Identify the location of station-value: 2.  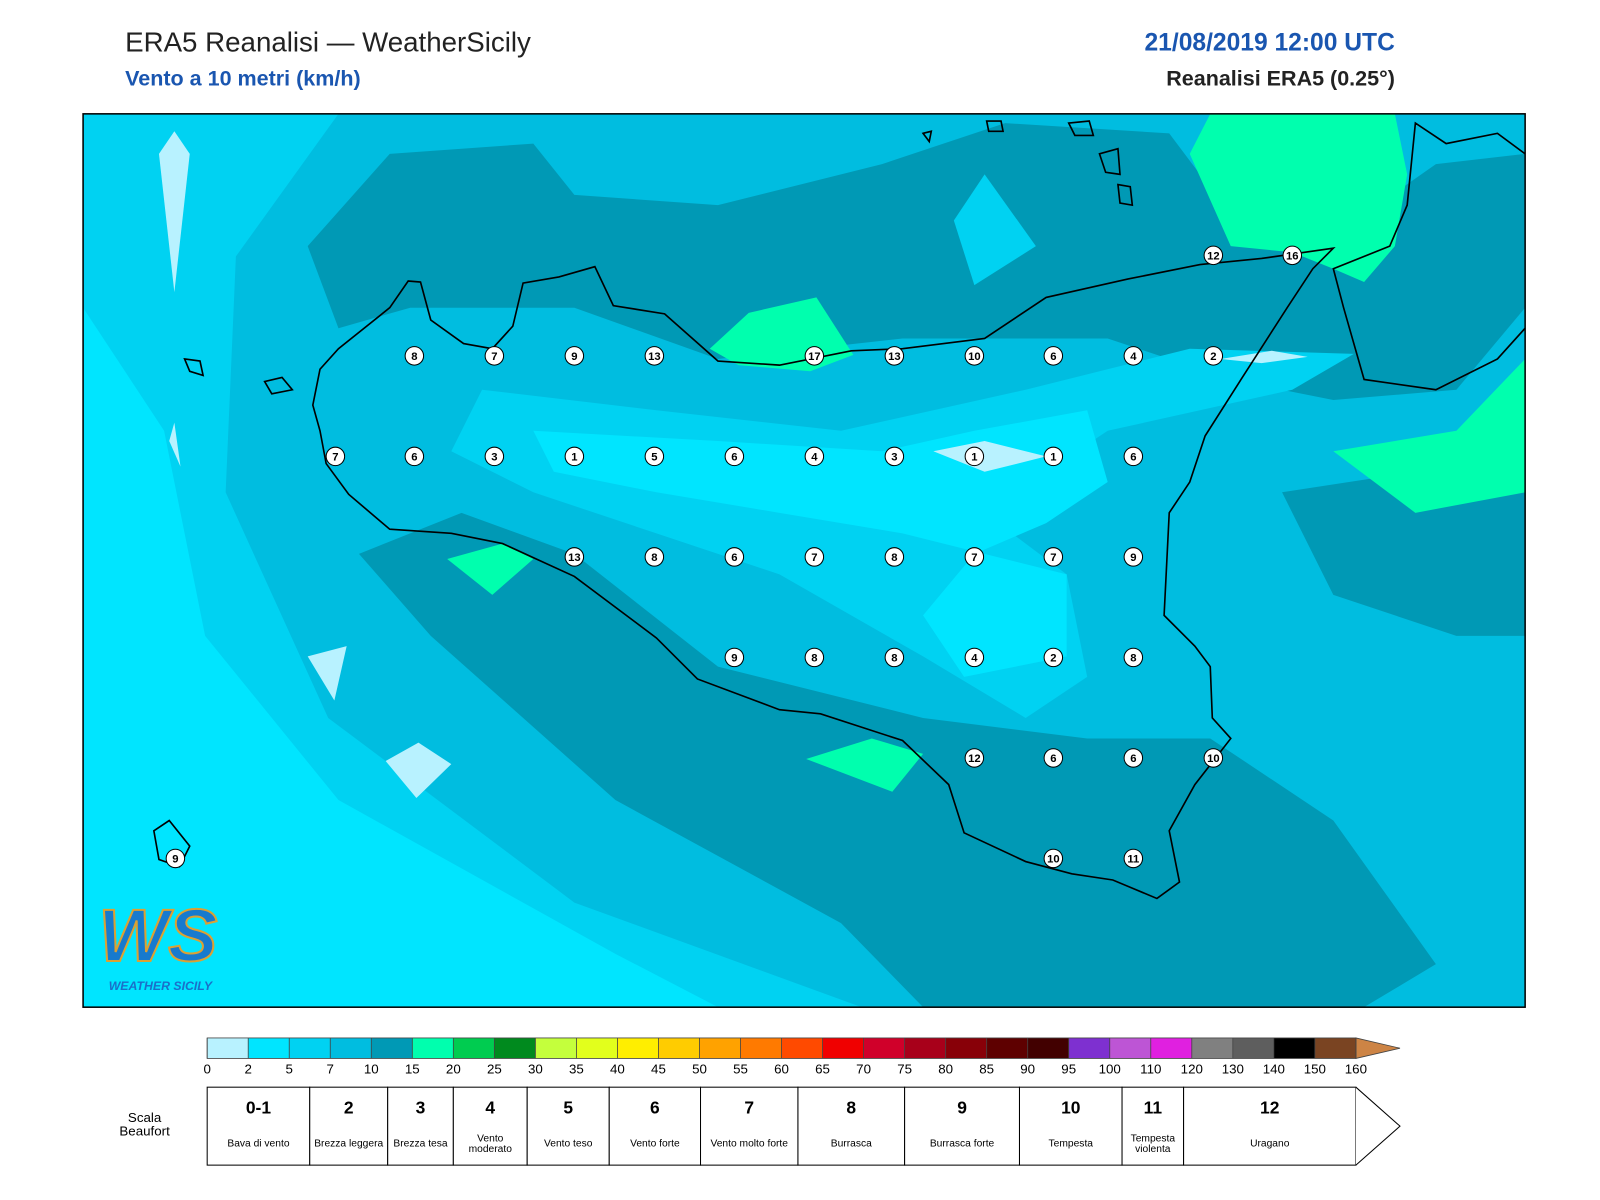
(1213, 357).